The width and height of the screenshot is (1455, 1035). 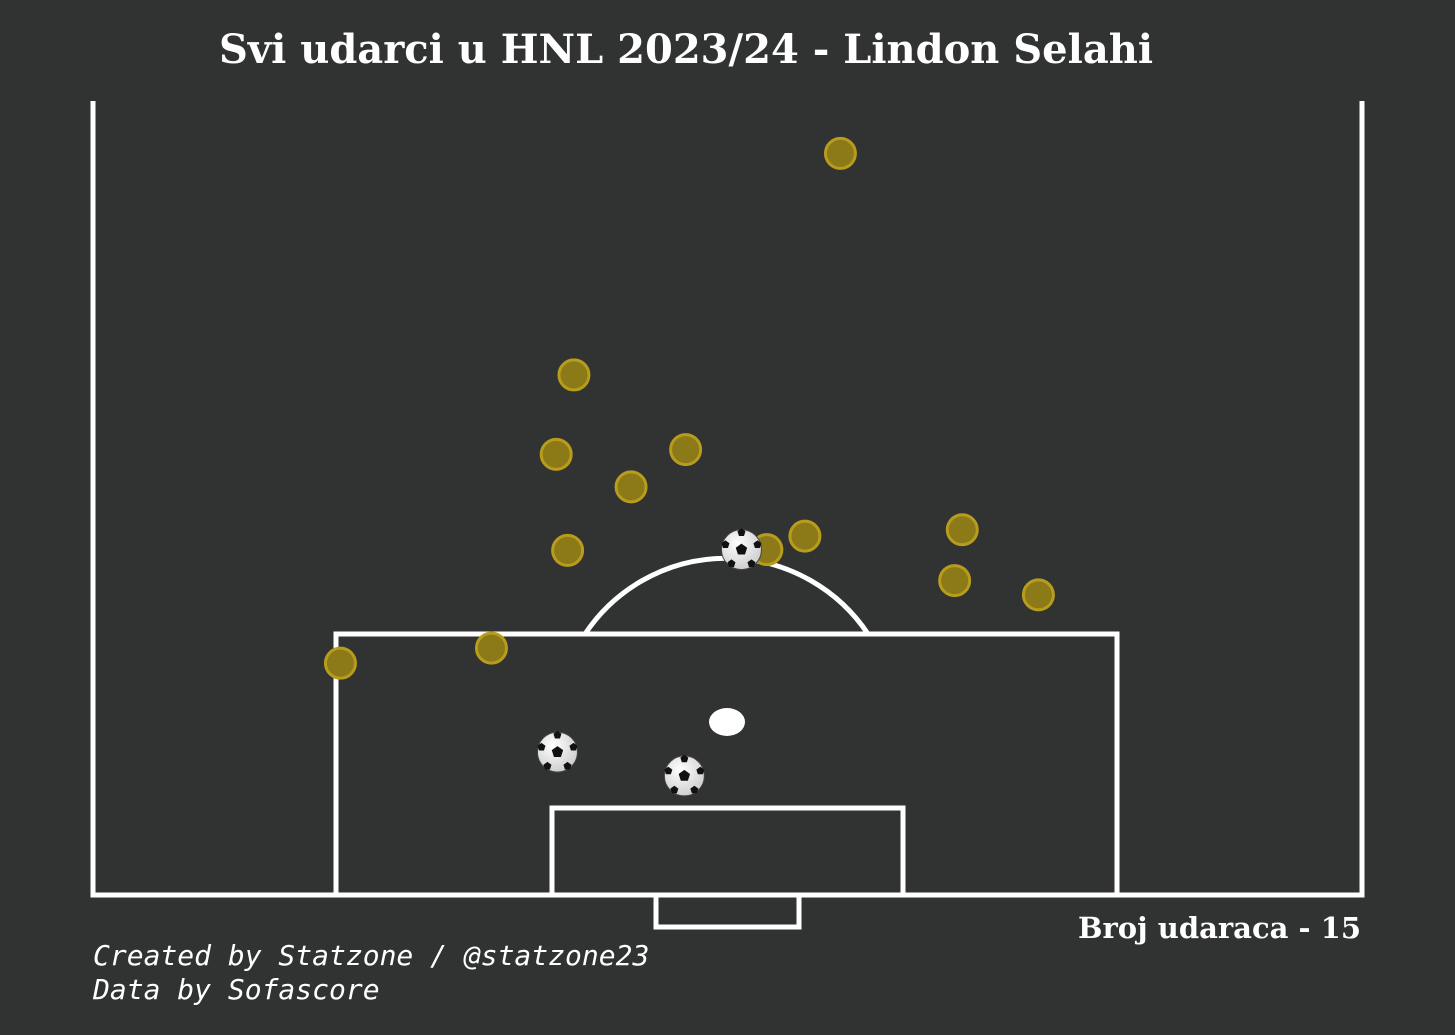 What do you see at coordinates (726, 764) in the screenshot?
I see `penalty-box` at bounding box center [726, 764].